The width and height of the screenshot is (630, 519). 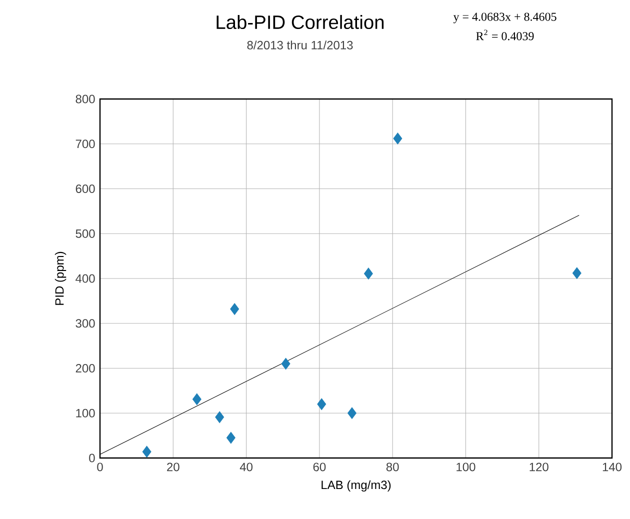 I want to click on x-tick-label: 20, so click(x=173, y=467).